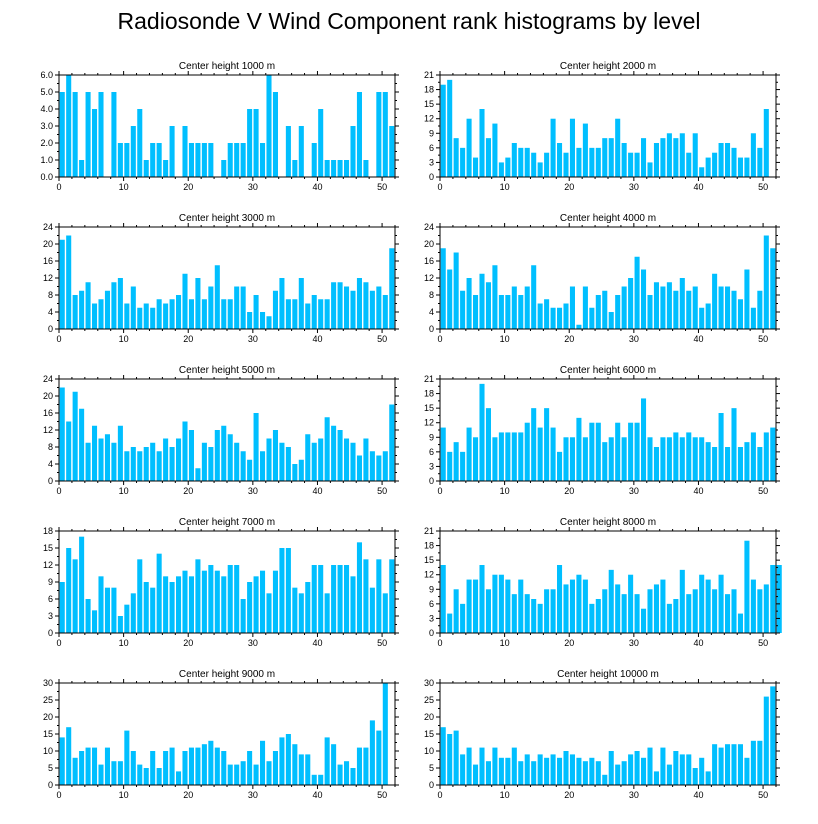  Describe the element at coordinates (431, 589) in the screenshot. I see `y-tick-label: 9` at that location.